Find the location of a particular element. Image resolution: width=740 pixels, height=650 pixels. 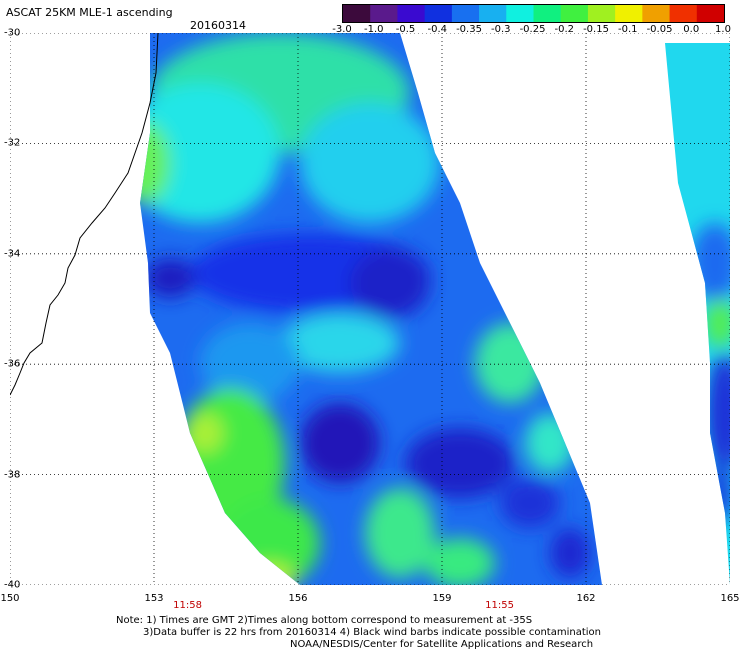

lon-label: 162 is located at coordinates (586, 598).